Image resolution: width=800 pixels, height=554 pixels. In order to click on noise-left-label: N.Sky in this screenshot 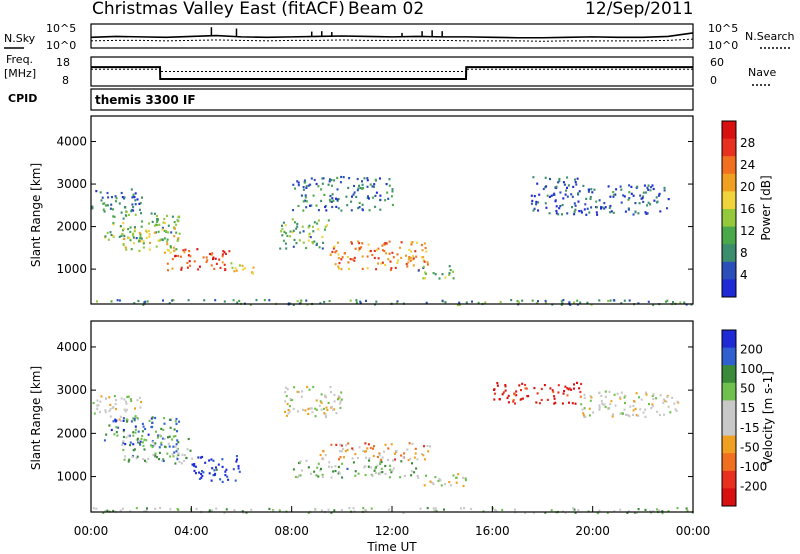, I will do `click(20, 38)`.